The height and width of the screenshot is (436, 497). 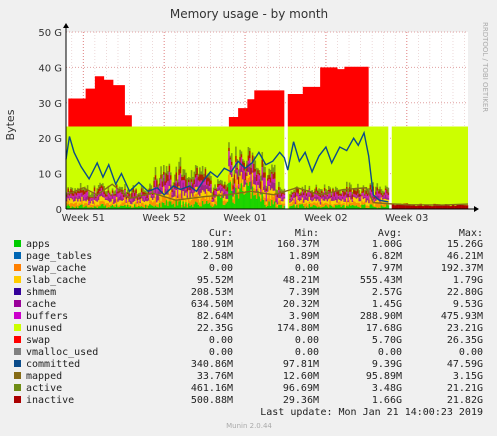 I want to click on legend-value-avg: 3.48G, so click(x=387, y=388).